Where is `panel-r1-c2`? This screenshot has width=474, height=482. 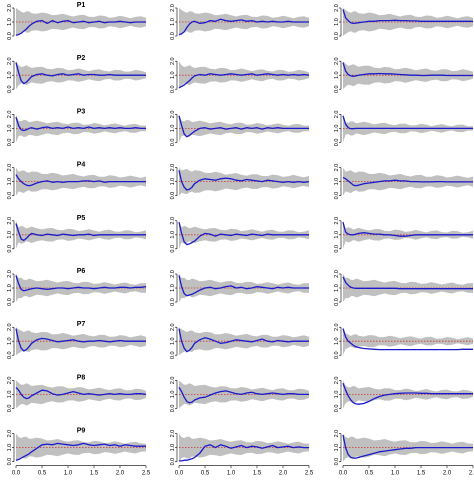 panel-r1-c2 is located at coordinates (243, 22).